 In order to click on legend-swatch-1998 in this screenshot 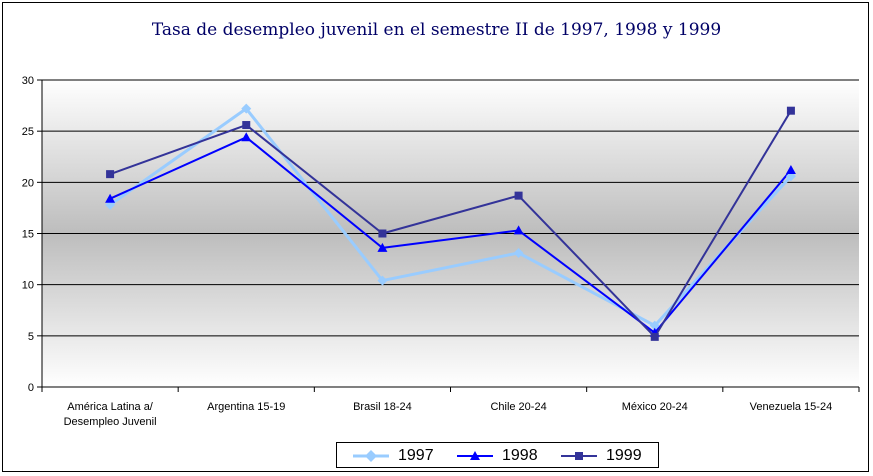, I will do `click(475, 455)`.